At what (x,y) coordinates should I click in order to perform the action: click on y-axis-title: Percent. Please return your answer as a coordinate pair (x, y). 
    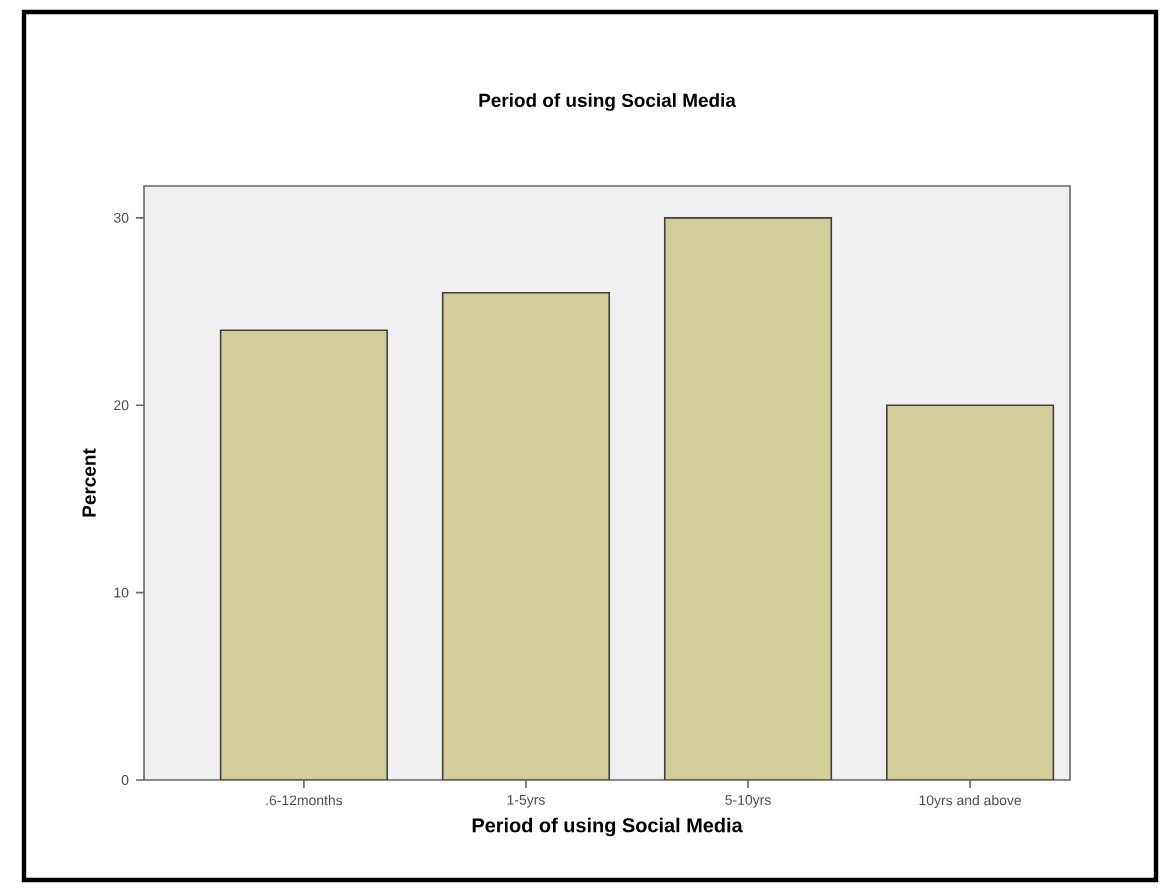
    Looking at the image, I should click on (89, 482).